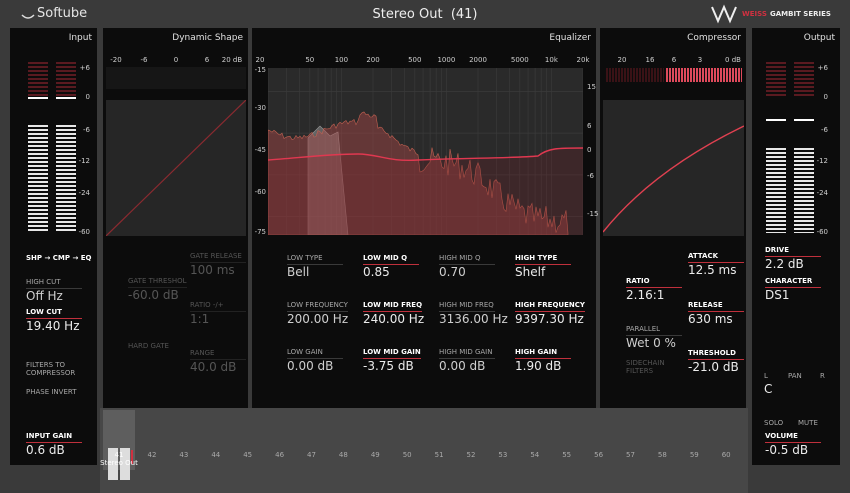 The image size is (850, 493). I want to click on param-value: 0.6 dB, so click(45, 450).